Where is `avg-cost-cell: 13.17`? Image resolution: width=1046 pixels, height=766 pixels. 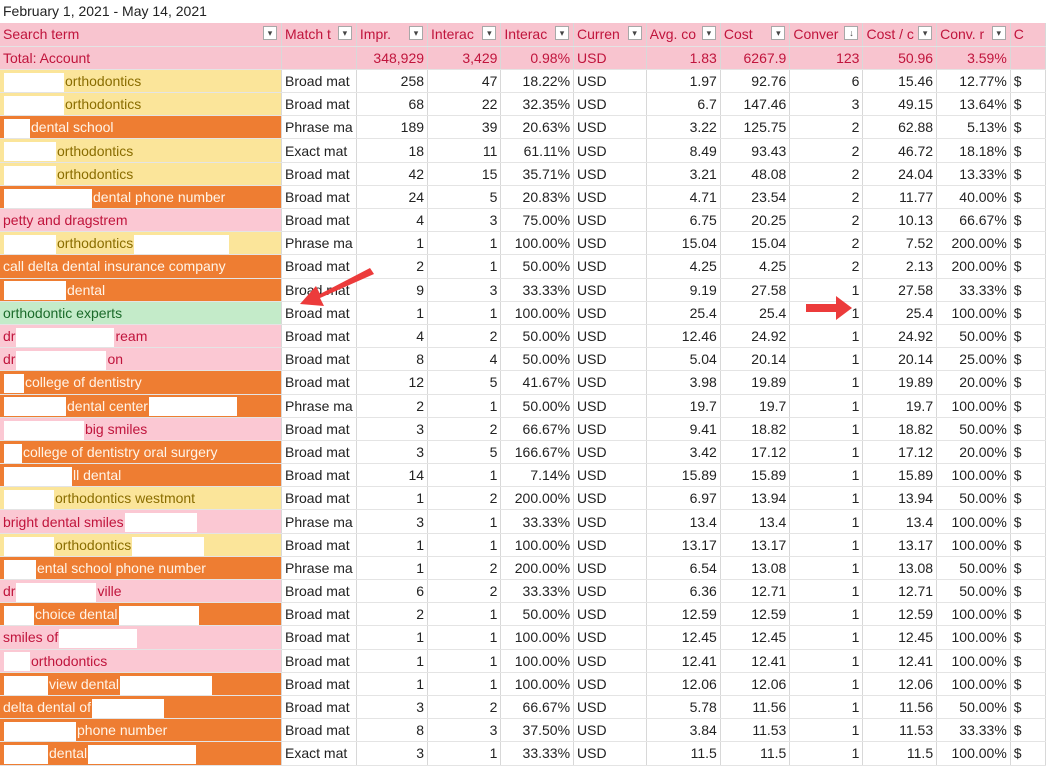
avg-cost-cell: 13.17 is located at coordinates (683, 545).